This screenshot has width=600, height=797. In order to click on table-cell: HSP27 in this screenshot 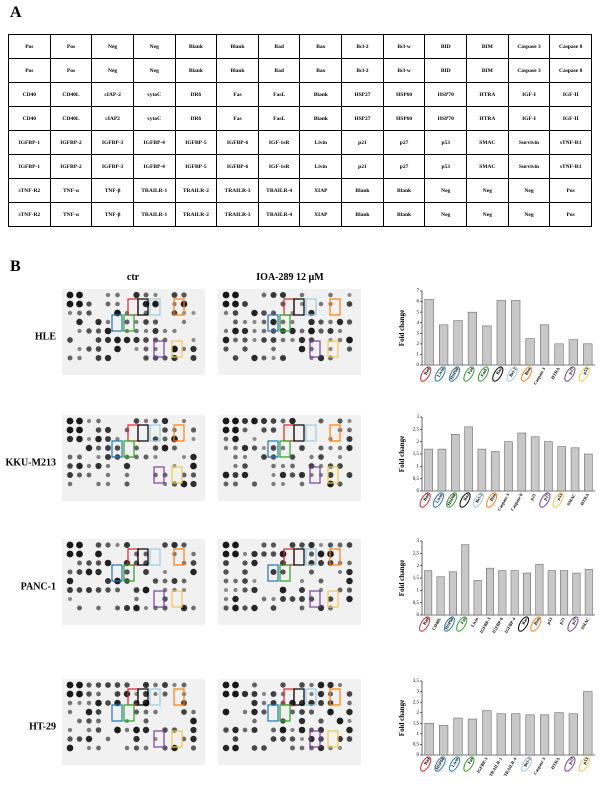, I will do `click(362, 118)`.